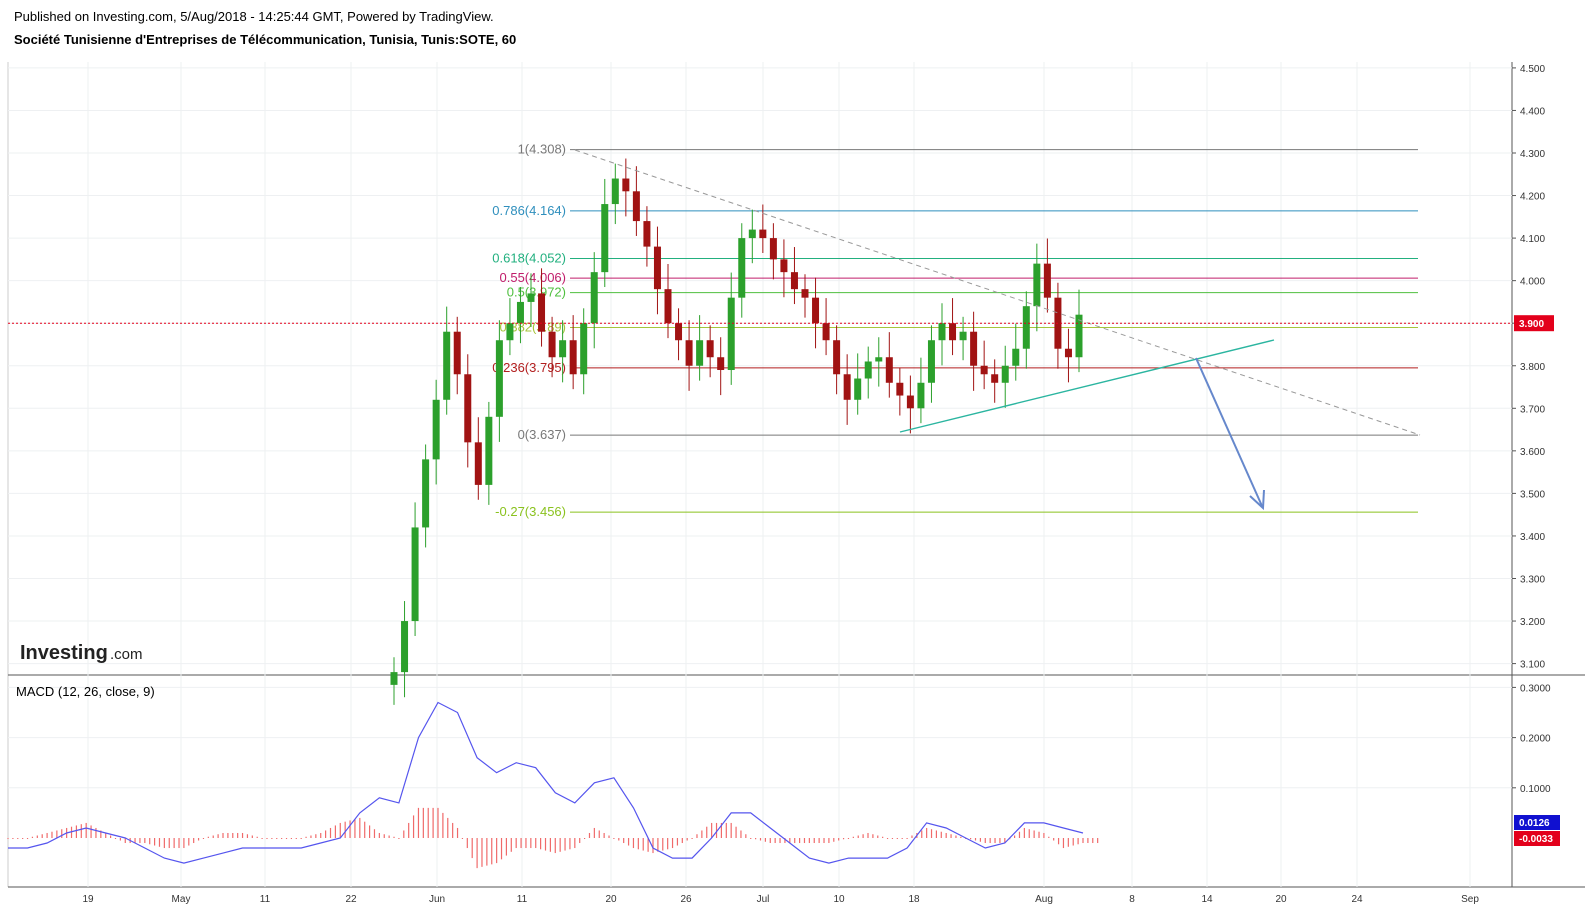  What do you see at coordinates (1531, 324) in the screenshot?
I see `last-price-label: 3.900` at bounding box center [1531, 324].